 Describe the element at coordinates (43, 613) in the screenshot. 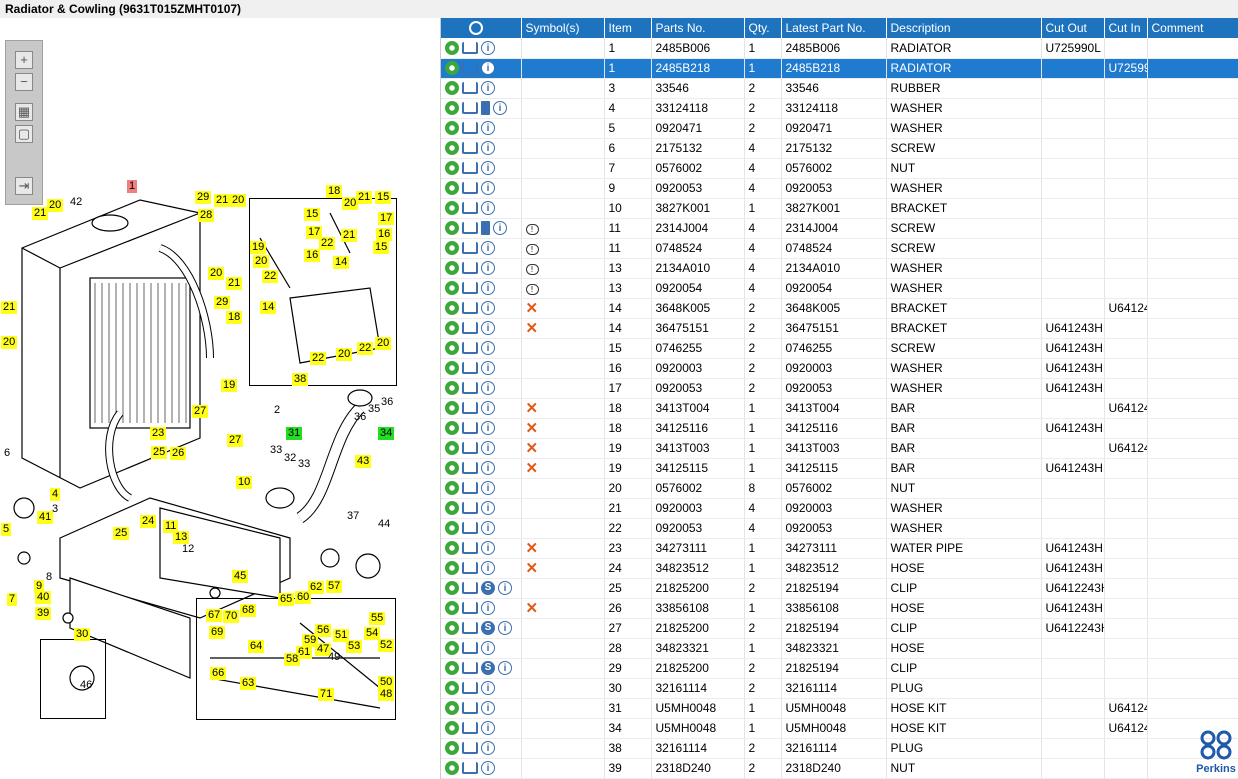

I see `callout-39: 39` at that location.